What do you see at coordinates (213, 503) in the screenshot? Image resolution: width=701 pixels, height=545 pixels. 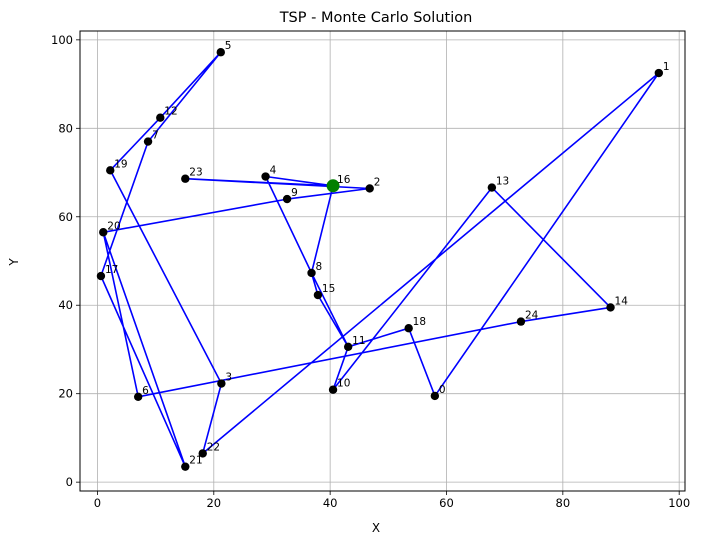 I see `x-tick-label: 20` at bounding box center [213, 503].